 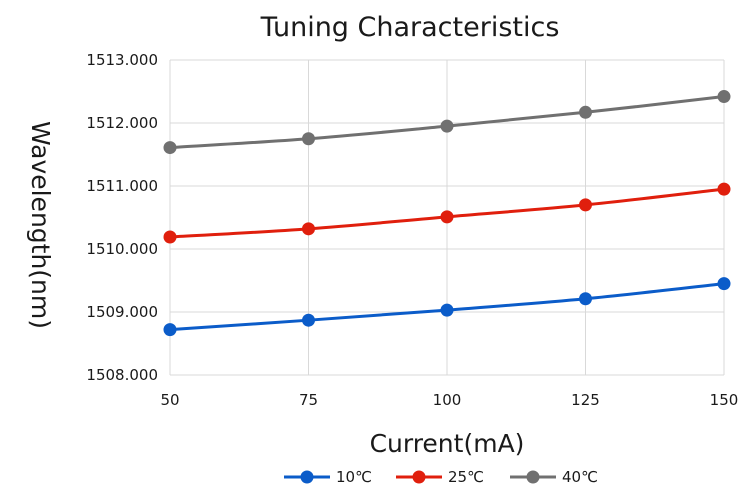 I want to click on y-tick-label: 1508.000, so click(x=122, y=375).